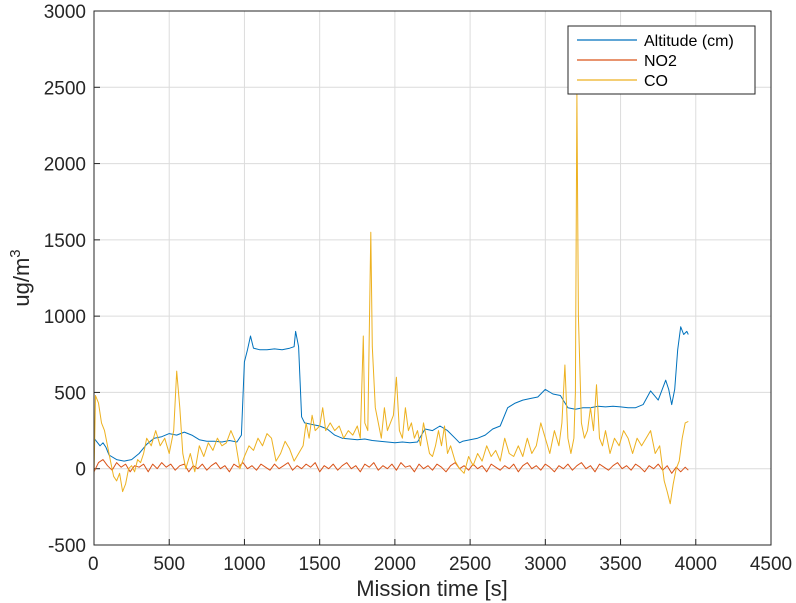  Describe the element at coordinates (545, 564) in the screenshot. I see `x-tick-label: 3000` at that location.